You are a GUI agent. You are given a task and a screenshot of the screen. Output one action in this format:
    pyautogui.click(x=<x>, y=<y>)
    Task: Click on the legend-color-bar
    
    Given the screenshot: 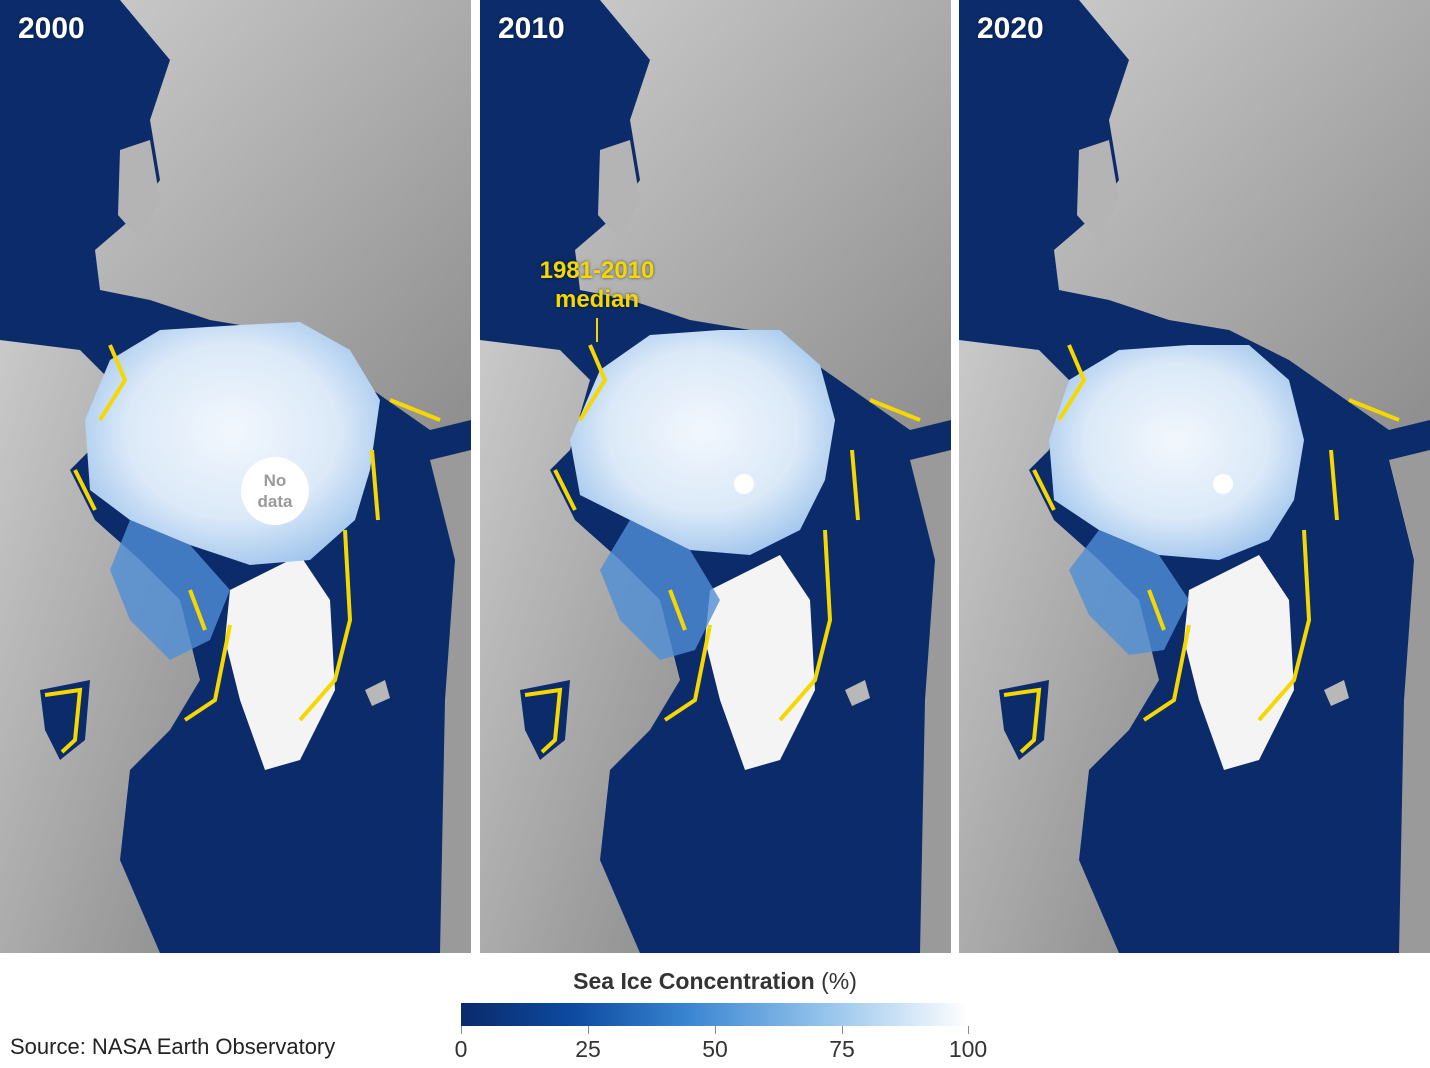 What is the action you would take?
    pyautogui.click(x=715, y=1014)
    